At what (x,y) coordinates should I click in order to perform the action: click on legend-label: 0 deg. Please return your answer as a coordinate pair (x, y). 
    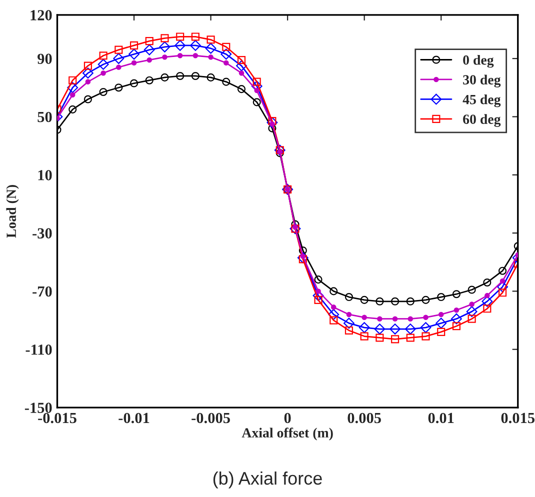
    Looking at the image, I should click on (478, 61).